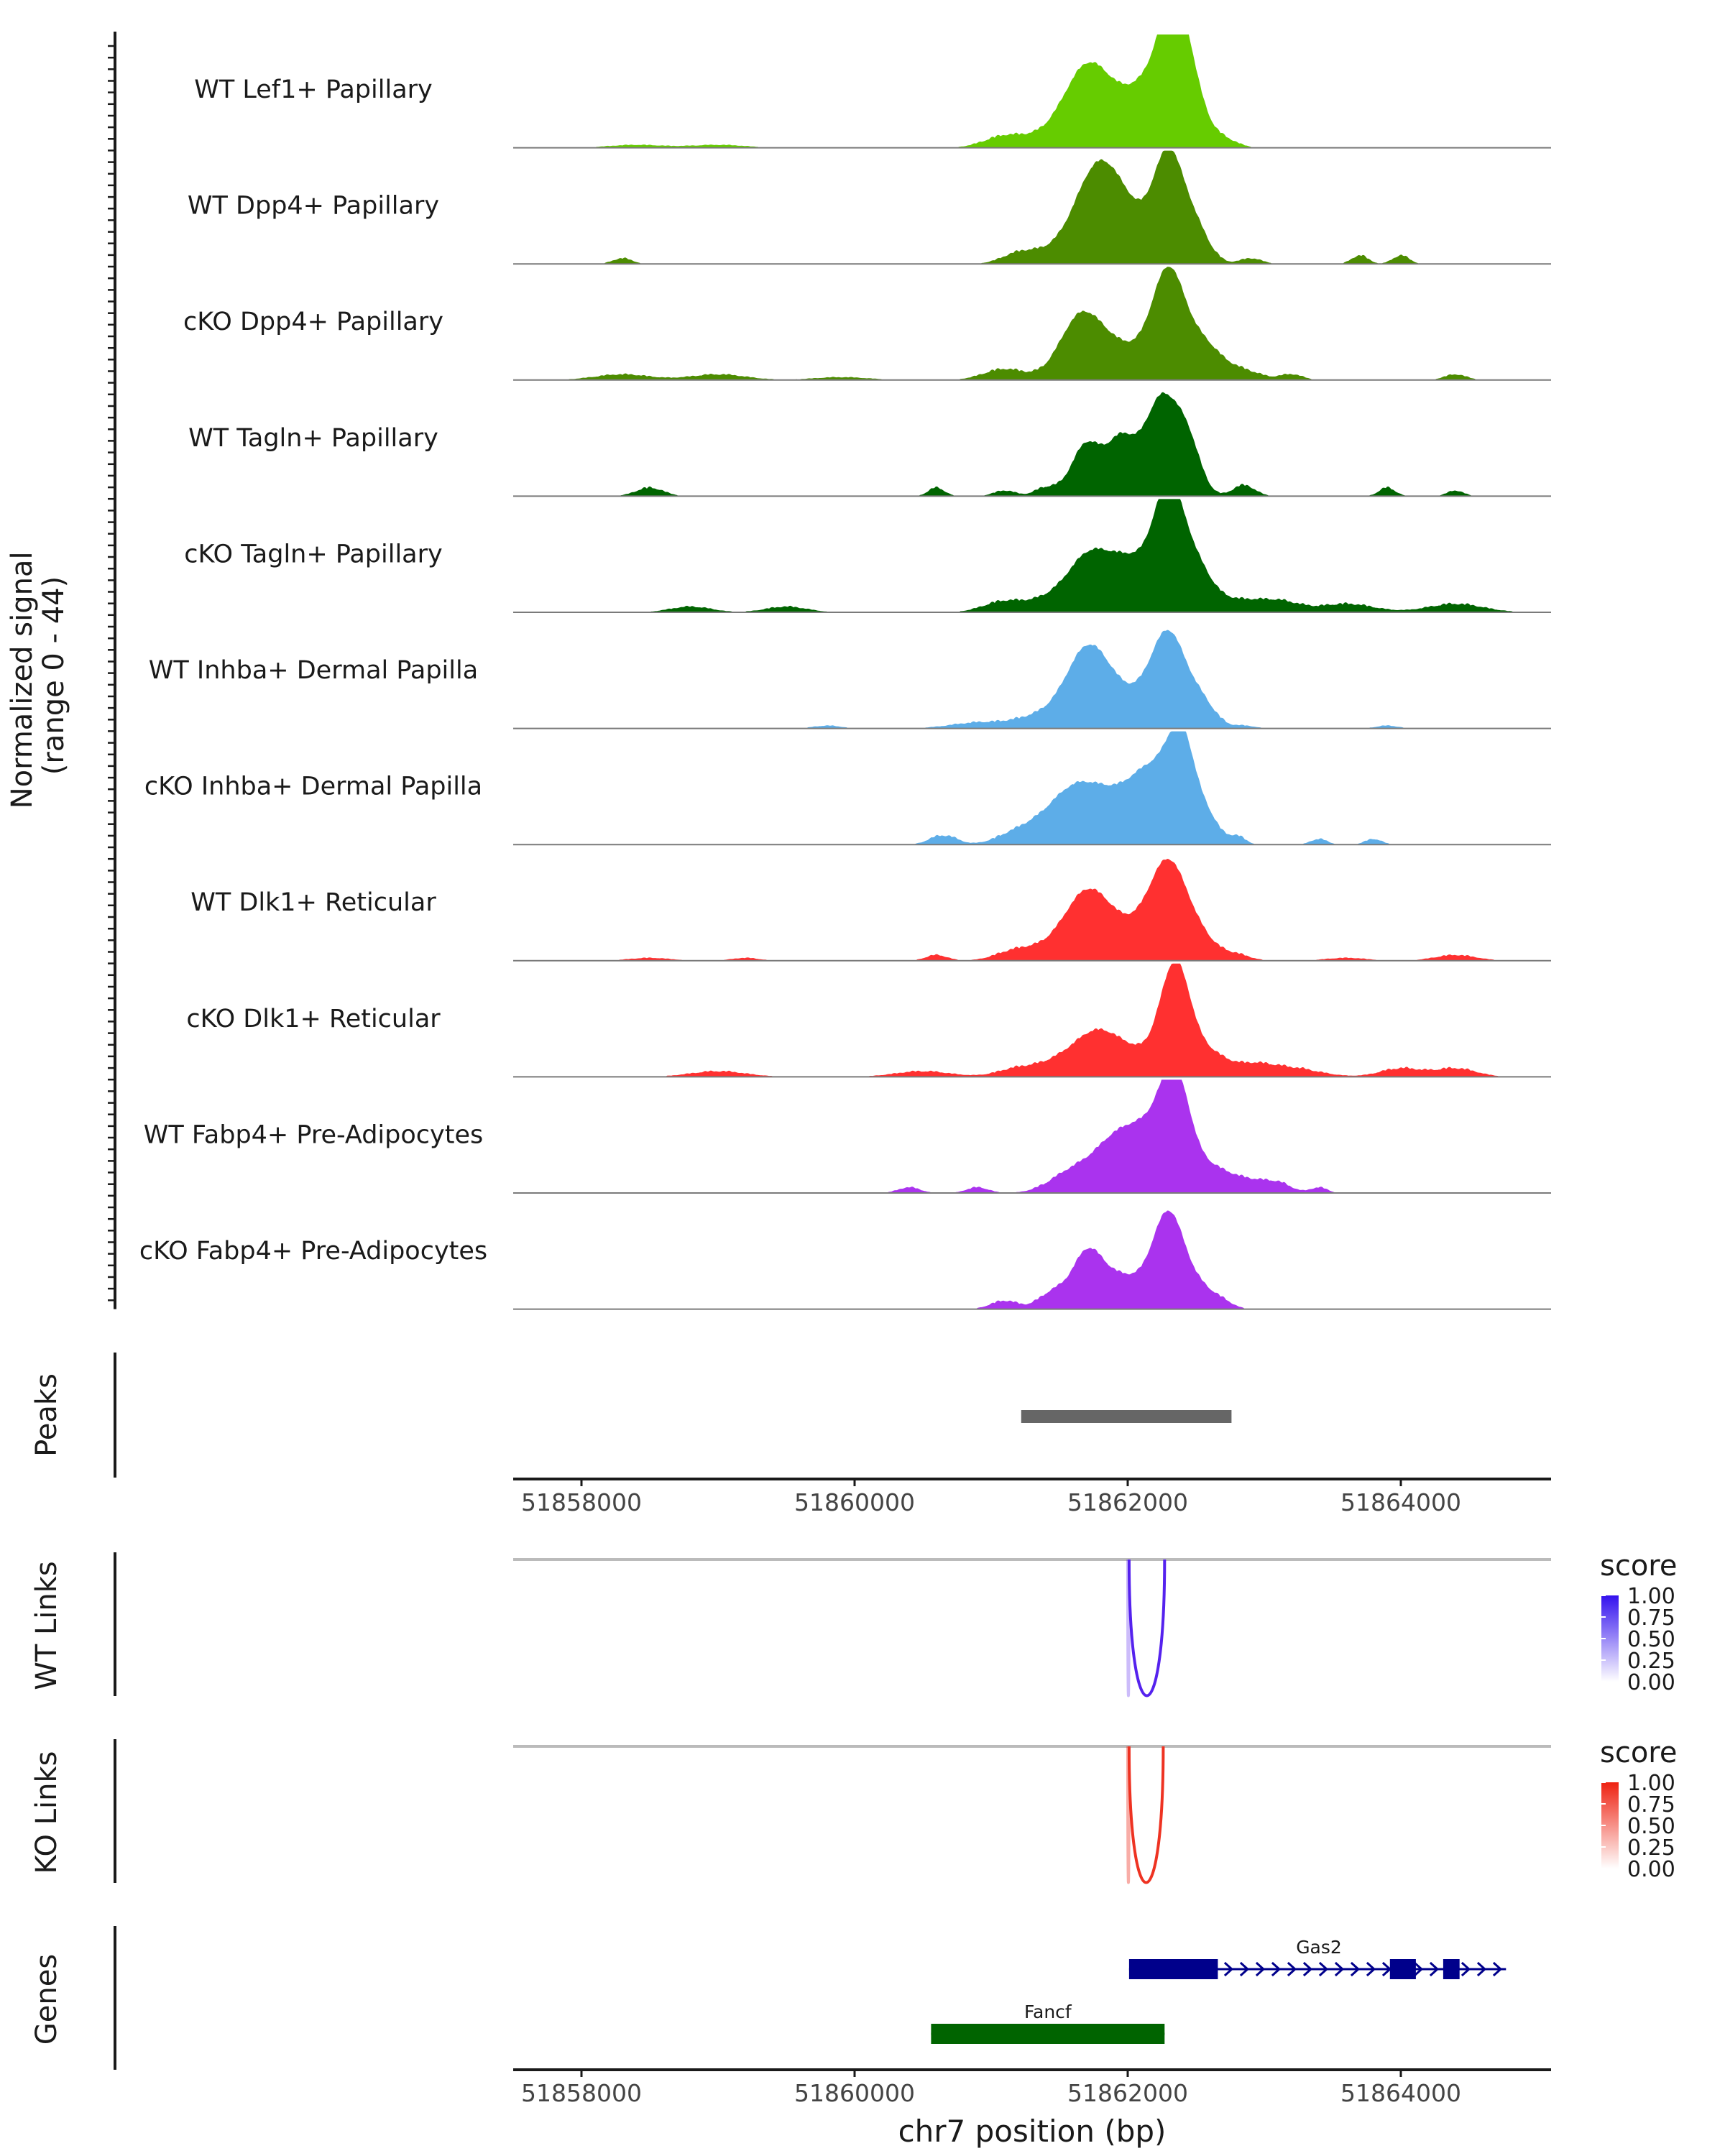 Image resolution: width=1725 pixels, height=2156 pixels. I want to click on coverage-track-wt-dlk1-reticular: WT Dlk1+ Reticular, so click(870, 911).